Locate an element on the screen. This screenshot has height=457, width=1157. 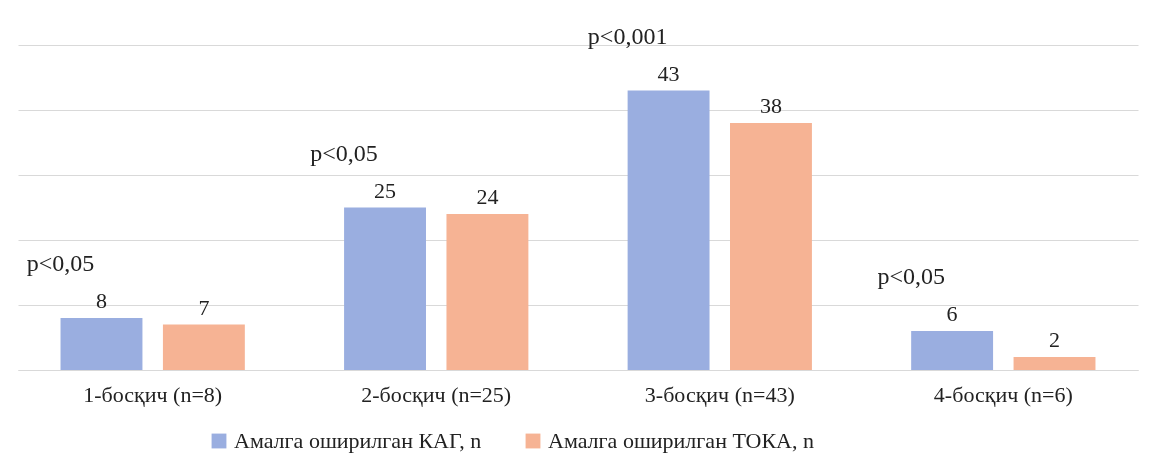
data-label: 38 is located at coordinates (770, 105).